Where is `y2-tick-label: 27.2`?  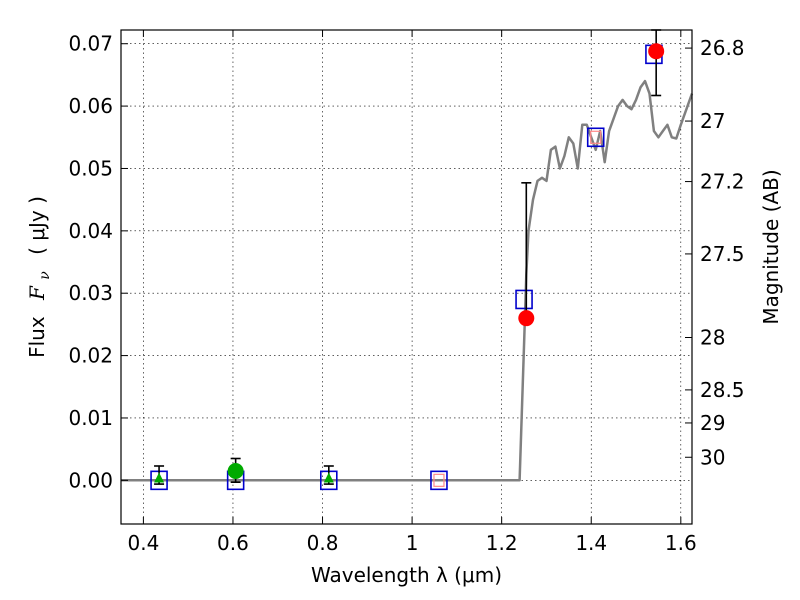 y2-tick-label: 27.2 is located at coordinates (722, 182).